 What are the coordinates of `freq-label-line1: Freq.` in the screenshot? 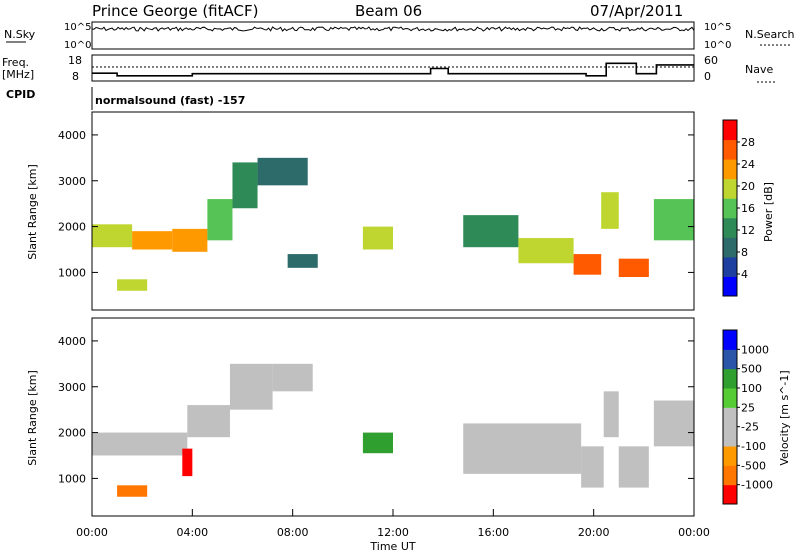 It's located at (15, 62).